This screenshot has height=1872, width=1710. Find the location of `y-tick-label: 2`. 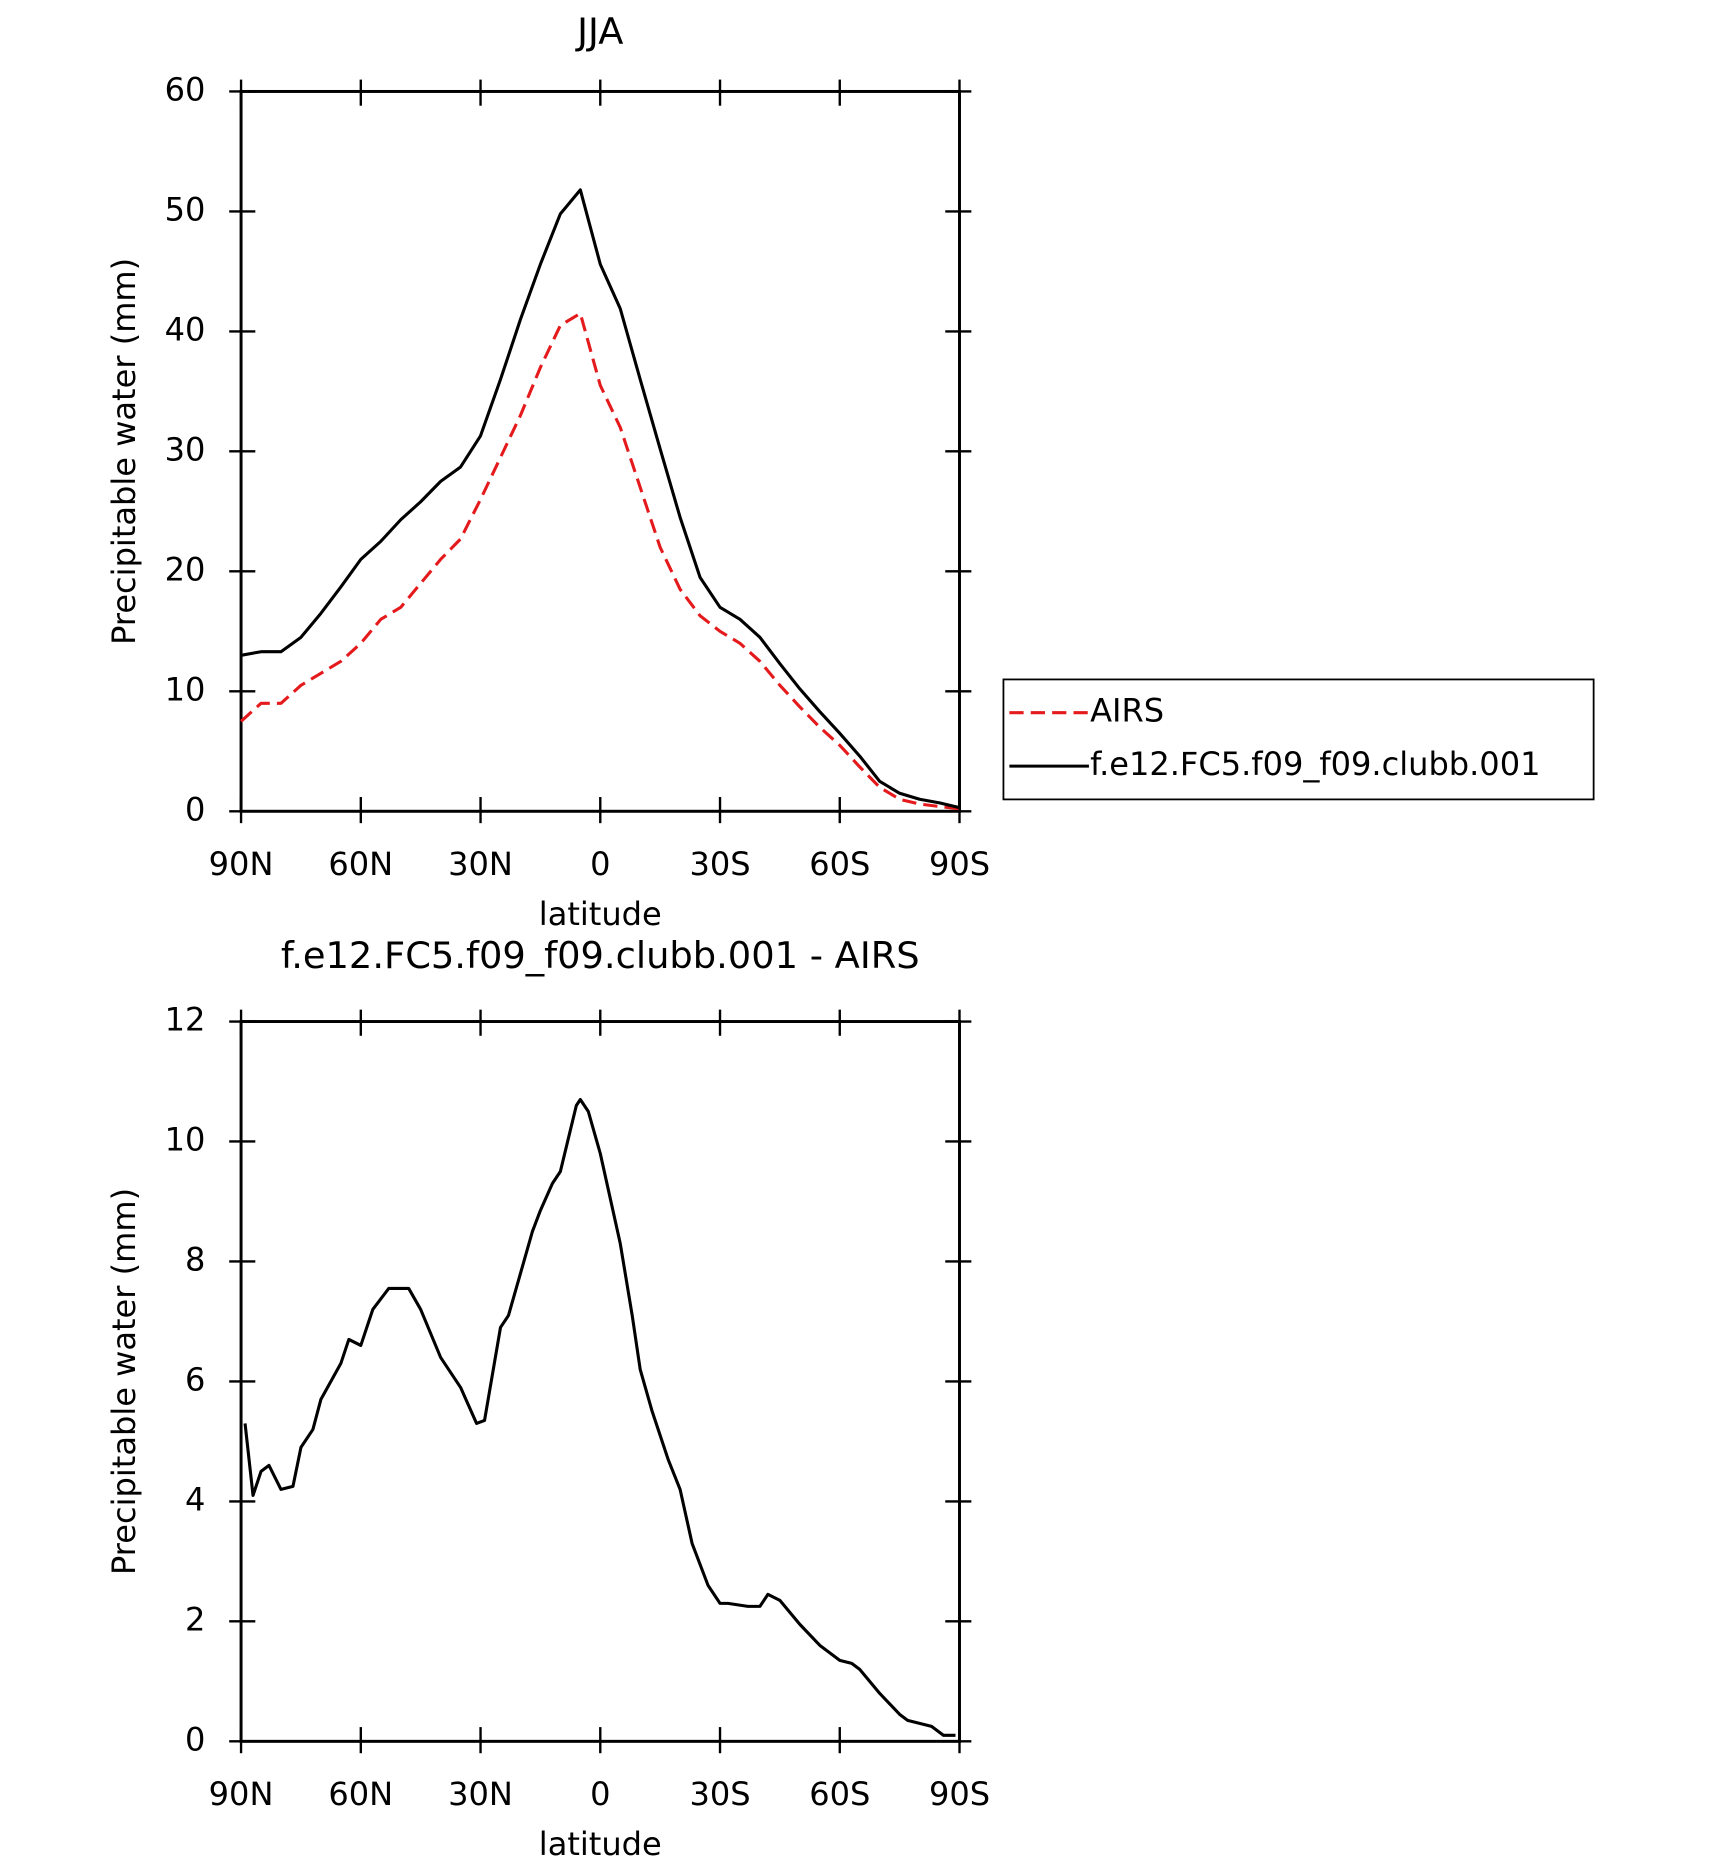

y-tick-label: 2 is located at coordinates (195, 1619).